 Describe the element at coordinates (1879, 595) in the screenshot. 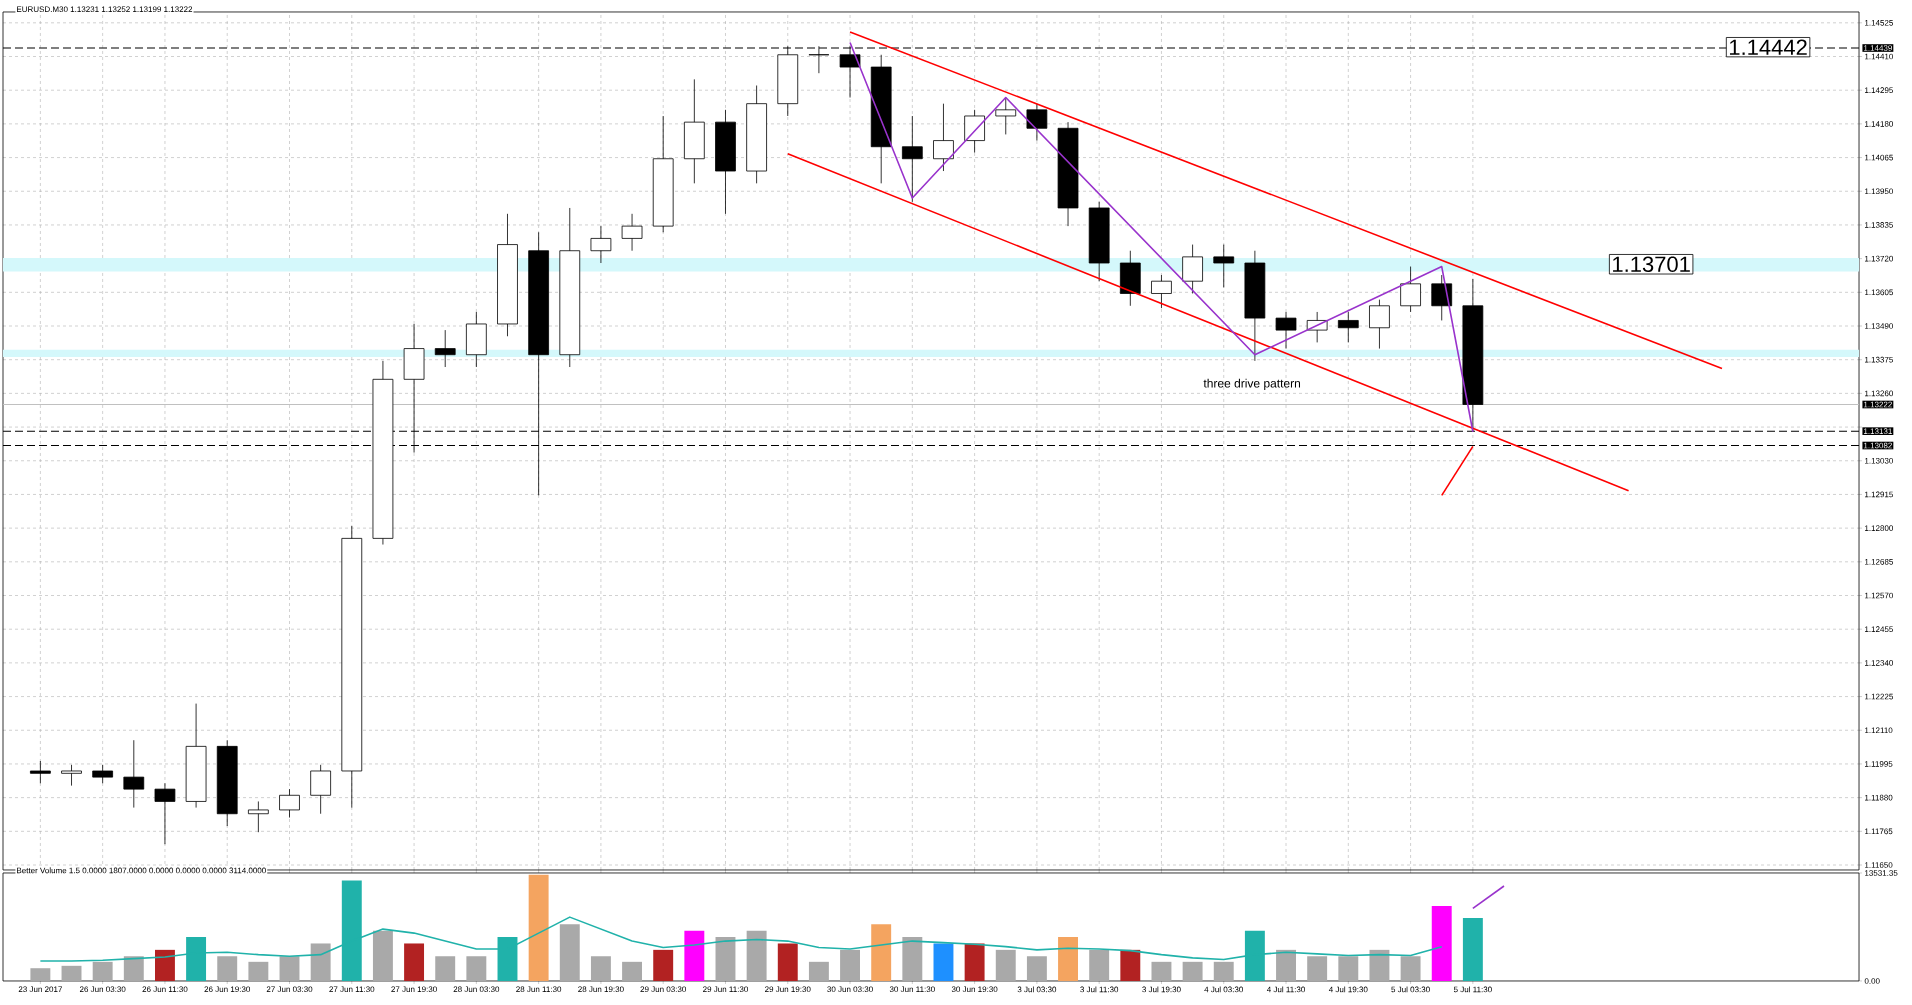

I see `y-tick-label: 1.12570` at that location.